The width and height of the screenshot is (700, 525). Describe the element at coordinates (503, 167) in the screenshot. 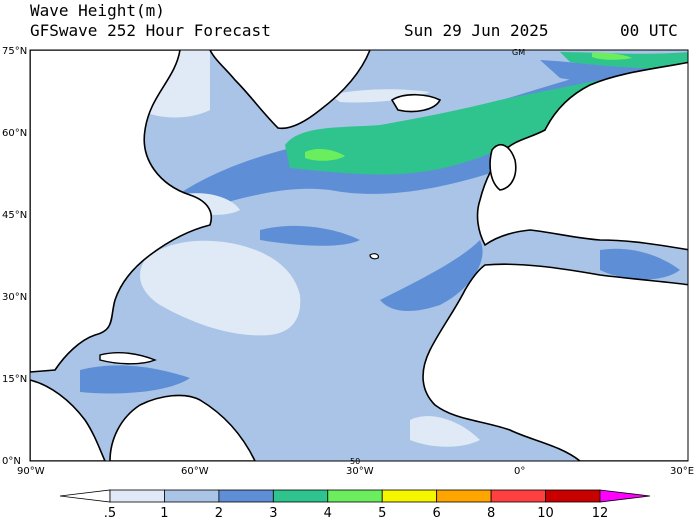

I see `land-britain` at that location.